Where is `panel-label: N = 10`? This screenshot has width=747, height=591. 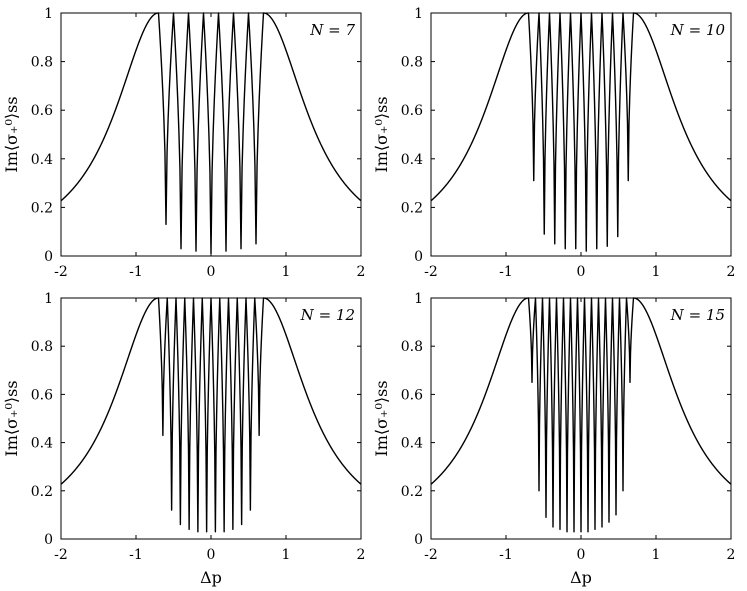 panel-label: N = 10 is located at coordinates (698, 30).